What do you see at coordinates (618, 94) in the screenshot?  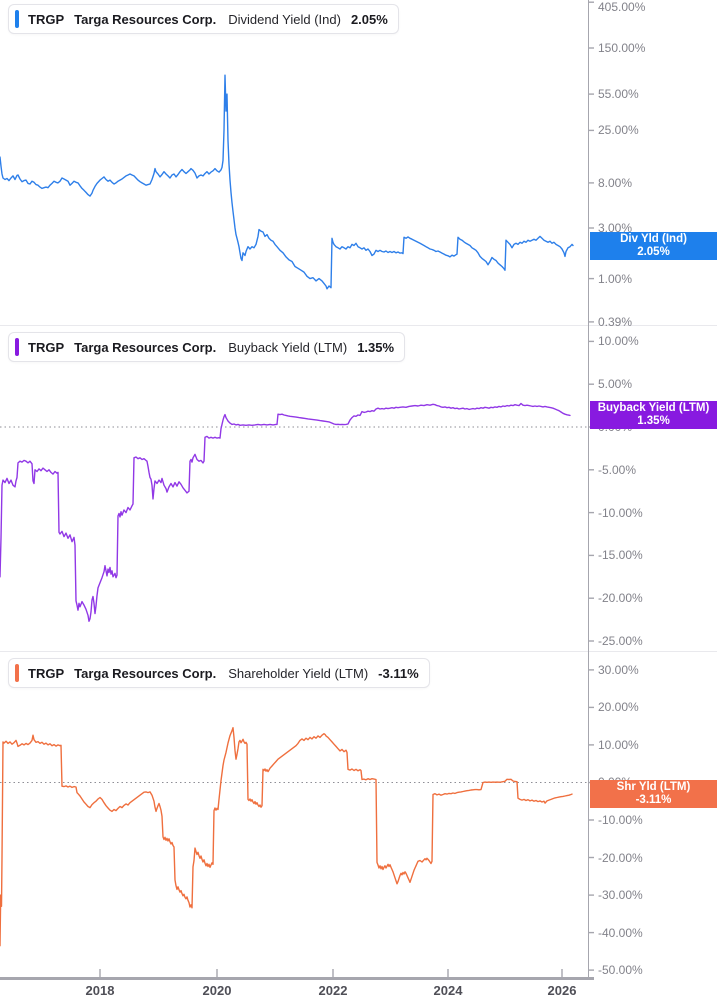 I see `y-axis-tick-label: 55.00%` at bounding box center [618, 94].